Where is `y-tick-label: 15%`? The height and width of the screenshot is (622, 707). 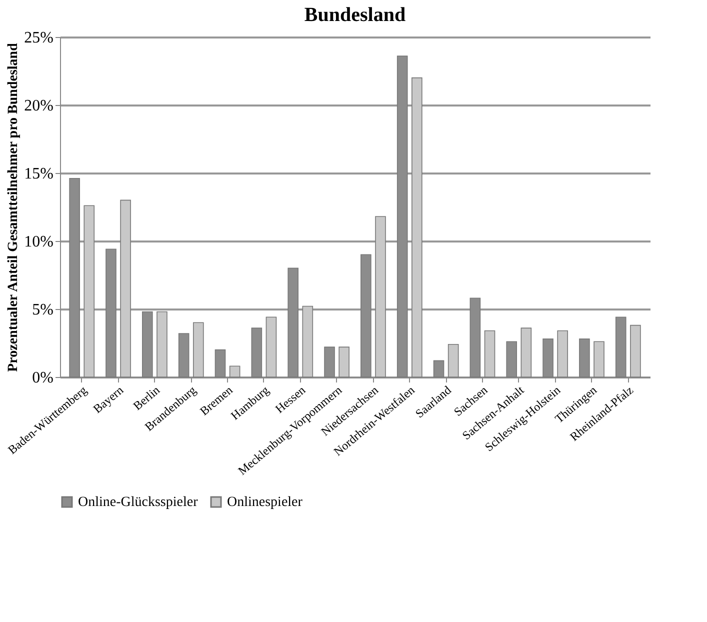 y-tick-label: 15% is located at coordinates (39, 174).